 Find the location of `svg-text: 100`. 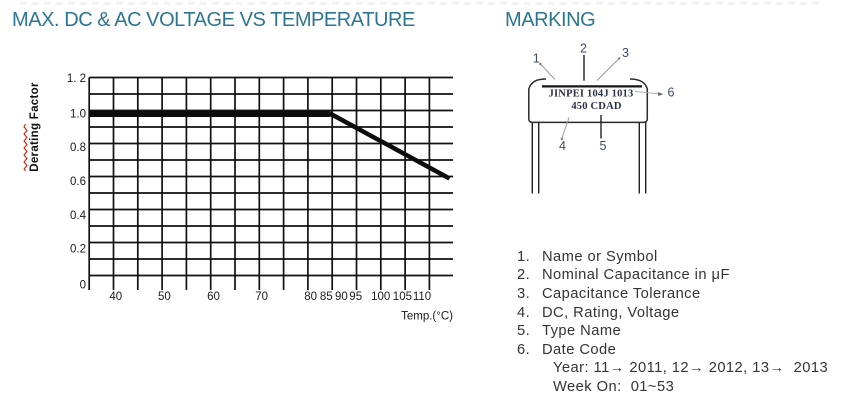

svg-text: 100 is located at coordinates (380, 297).